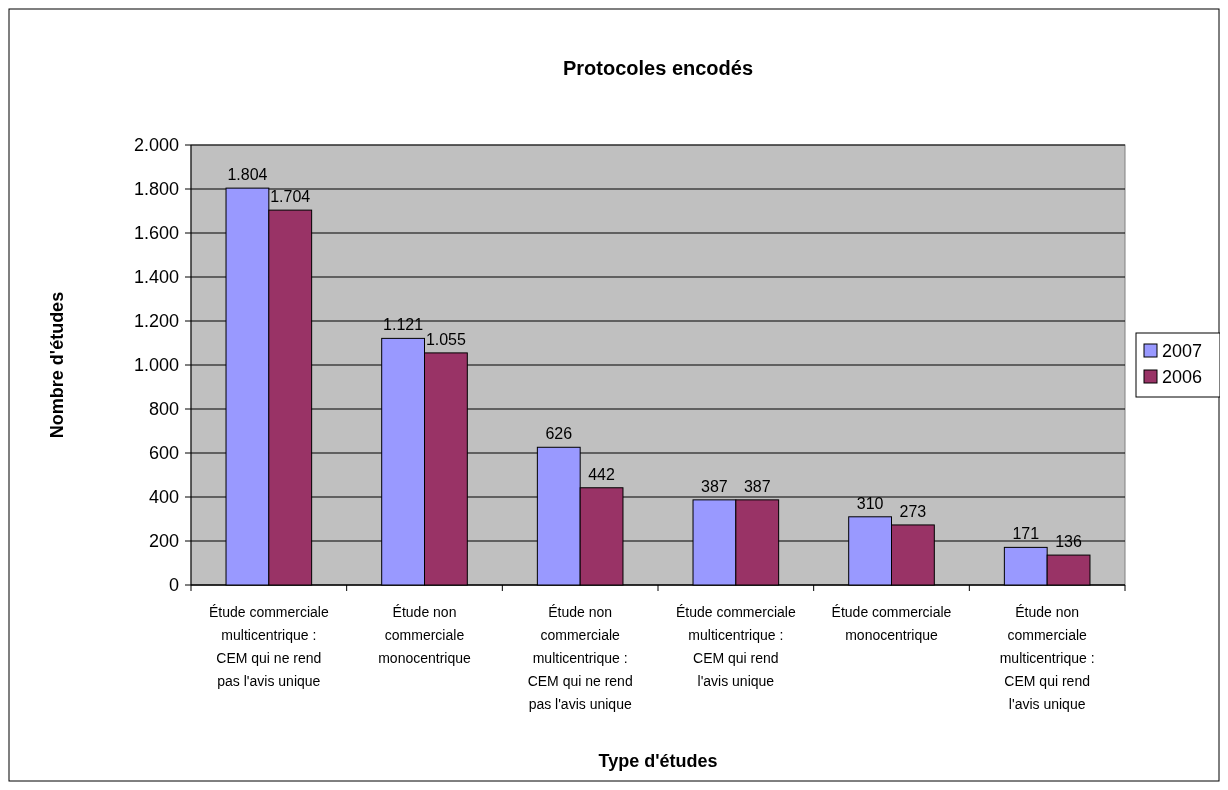  What do you see at coordinates (163, 409) in the screenshot?
I see `y-tick-label: 800` at bounding box center [163, 409].